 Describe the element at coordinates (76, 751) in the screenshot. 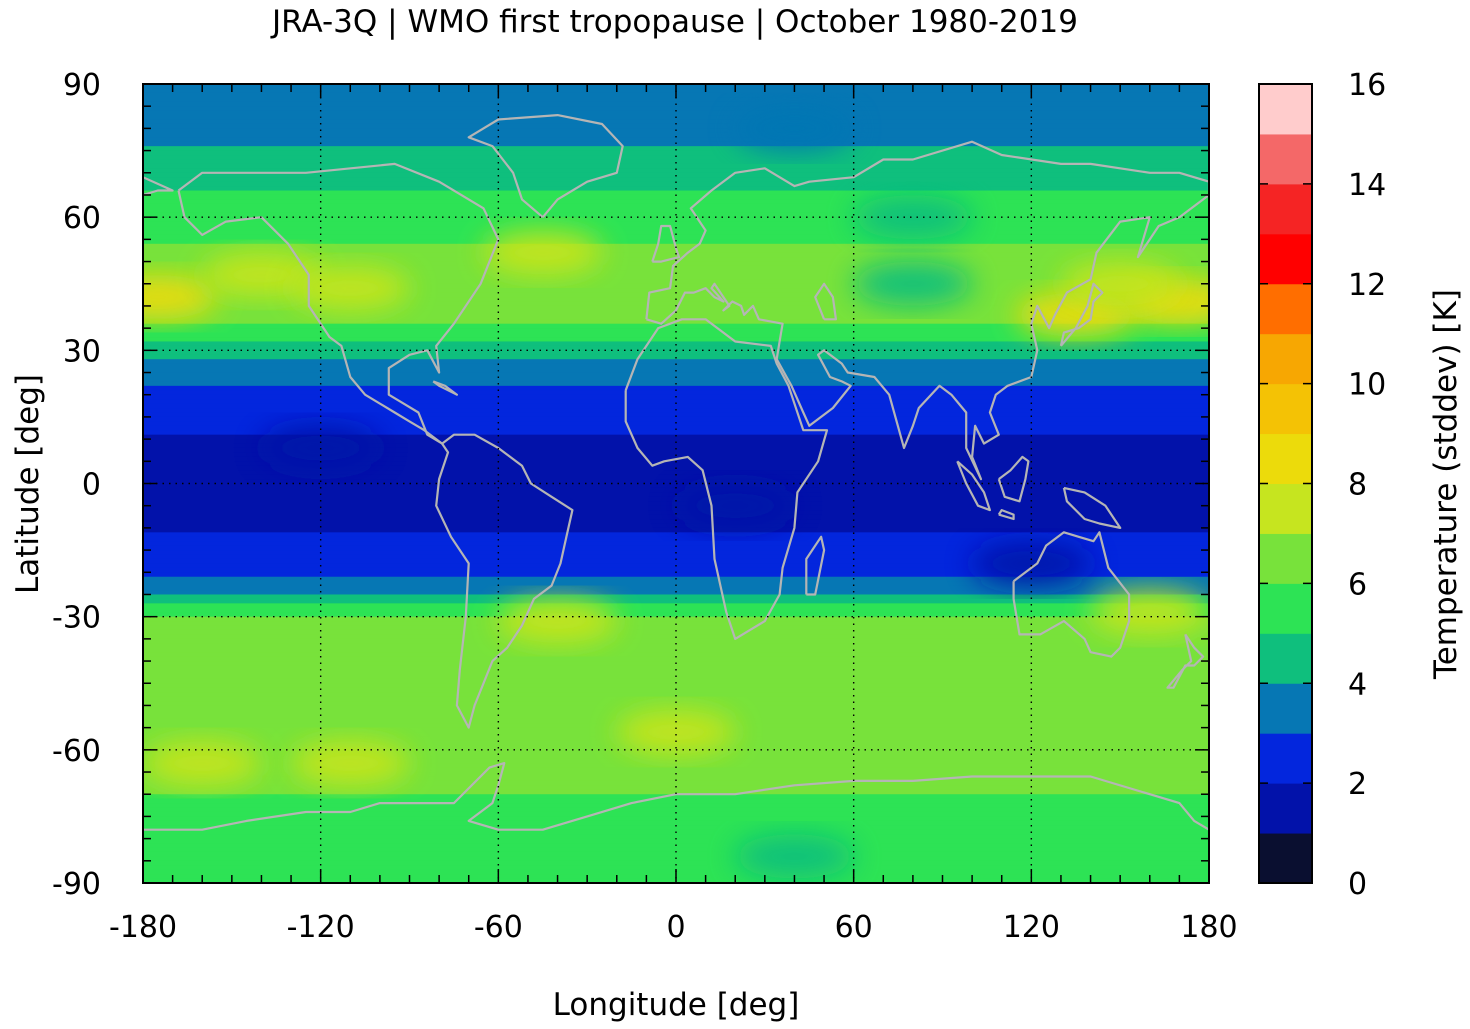

I see `y-tick-label: -60` at that location.